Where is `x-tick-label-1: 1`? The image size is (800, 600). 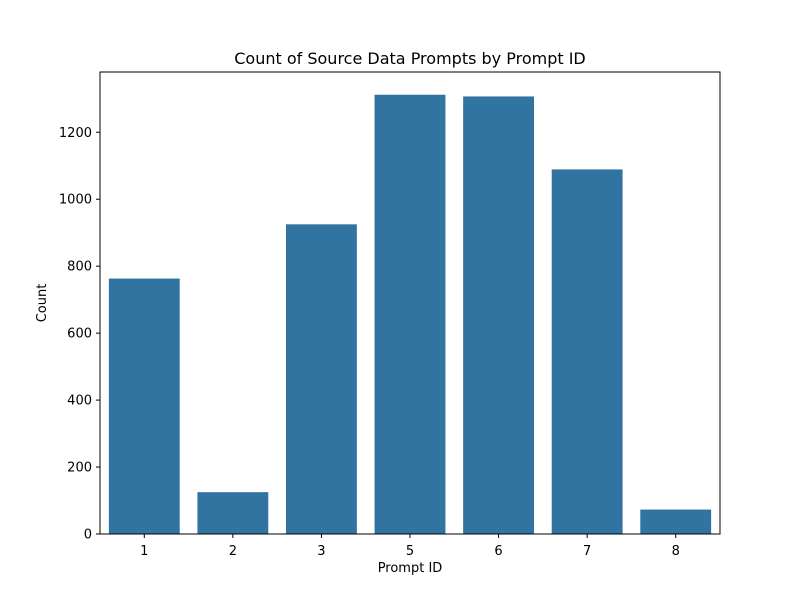
x-tick-label-1: 1 is located at coordinates (144, 551).